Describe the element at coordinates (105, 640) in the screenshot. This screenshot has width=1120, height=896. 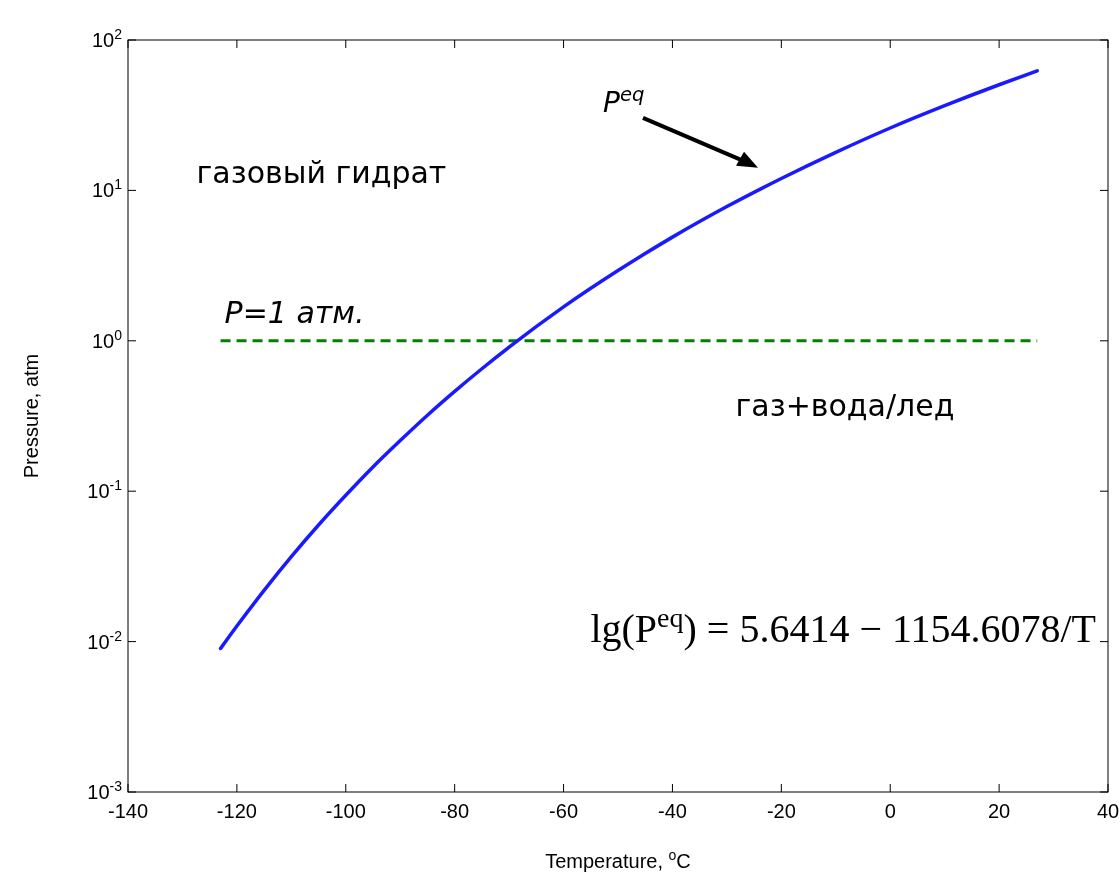
I see `y-tick-label: 10$^{-2}$` at that location.